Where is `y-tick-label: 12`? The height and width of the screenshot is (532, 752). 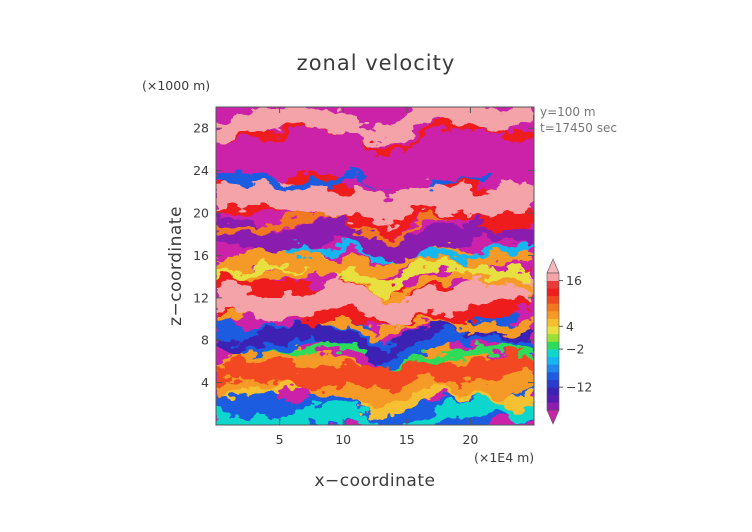
y-tick-label: 12 is located at coordinates (201, 297).